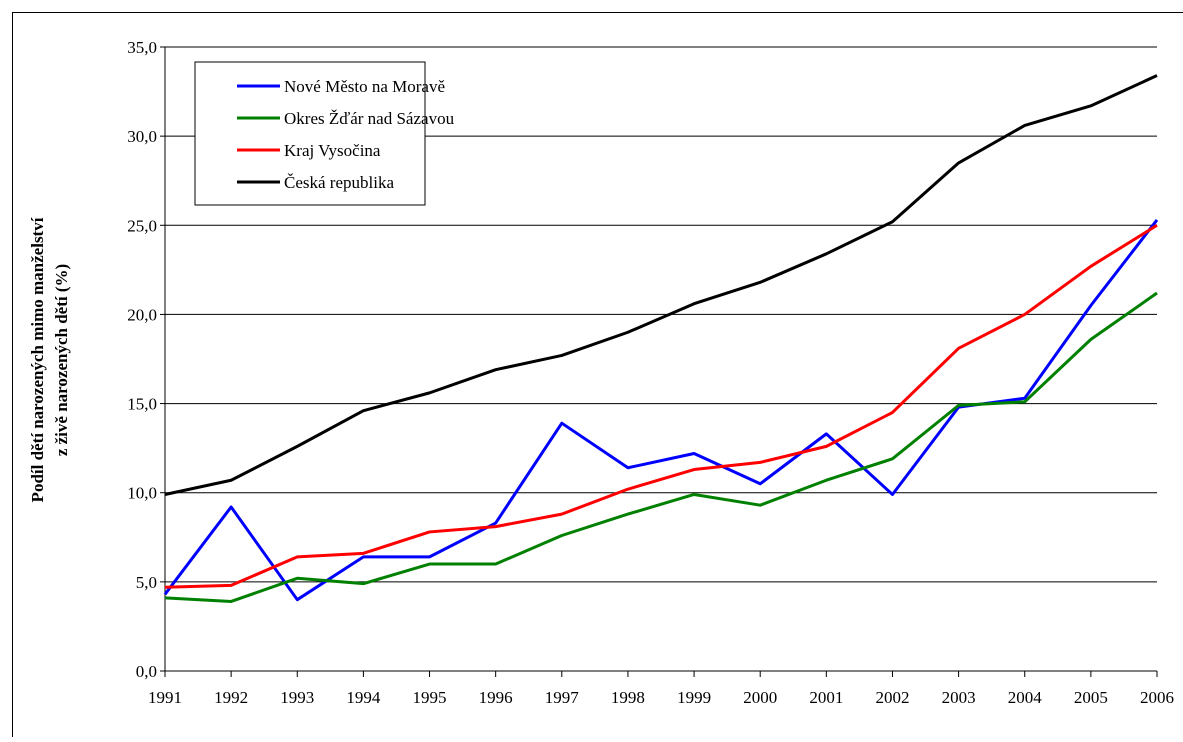  I want to click on x-tick-label: 1999, so click(694, 697).